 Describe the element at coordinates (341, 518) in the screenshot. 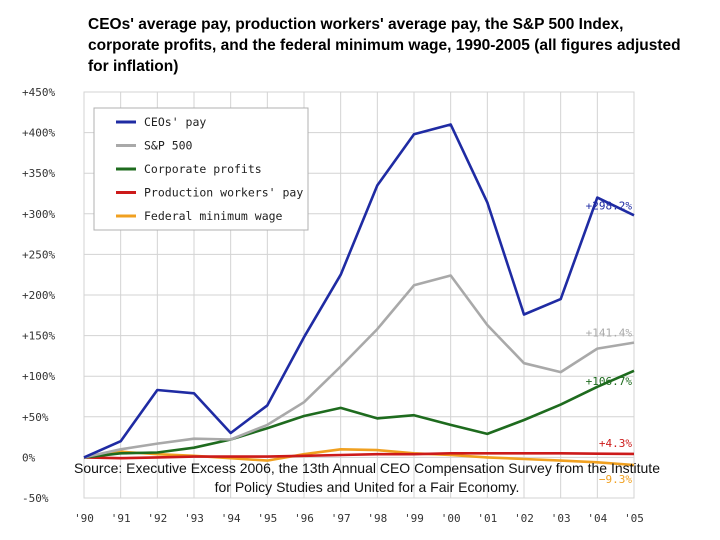

I see `x-tick-label: '97` at that location.